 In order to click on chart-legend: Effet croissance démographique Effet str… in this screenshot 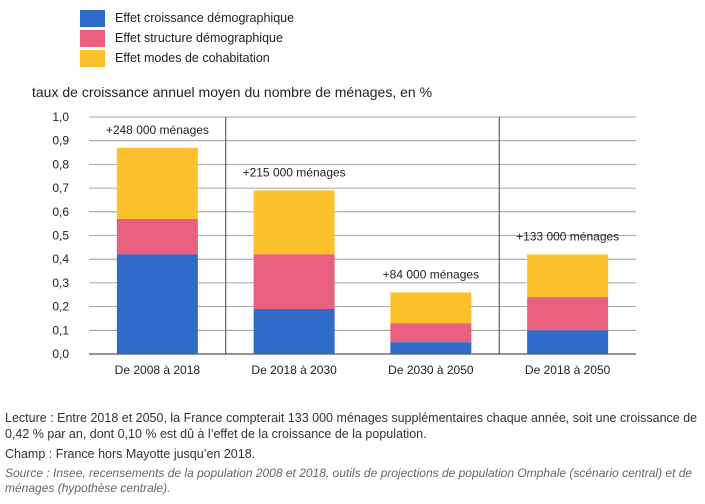, I will do `click(187, 38)`.